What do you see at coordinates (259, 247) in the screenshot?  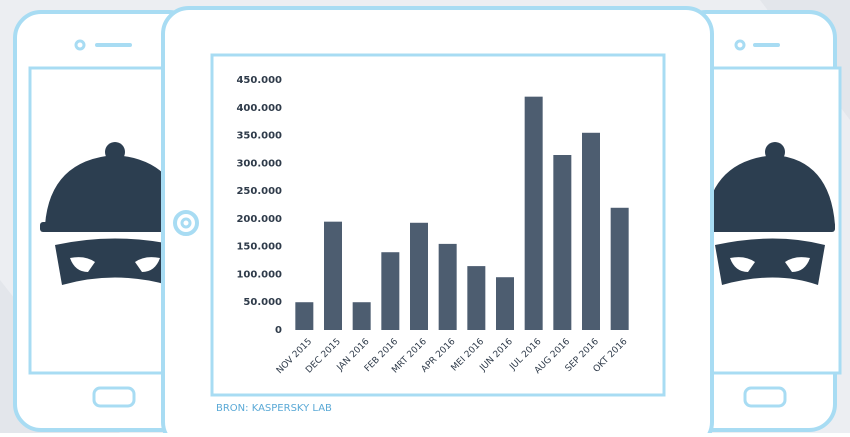 I see `y-tick-label: 150.000` at bounding box center [259, 247].